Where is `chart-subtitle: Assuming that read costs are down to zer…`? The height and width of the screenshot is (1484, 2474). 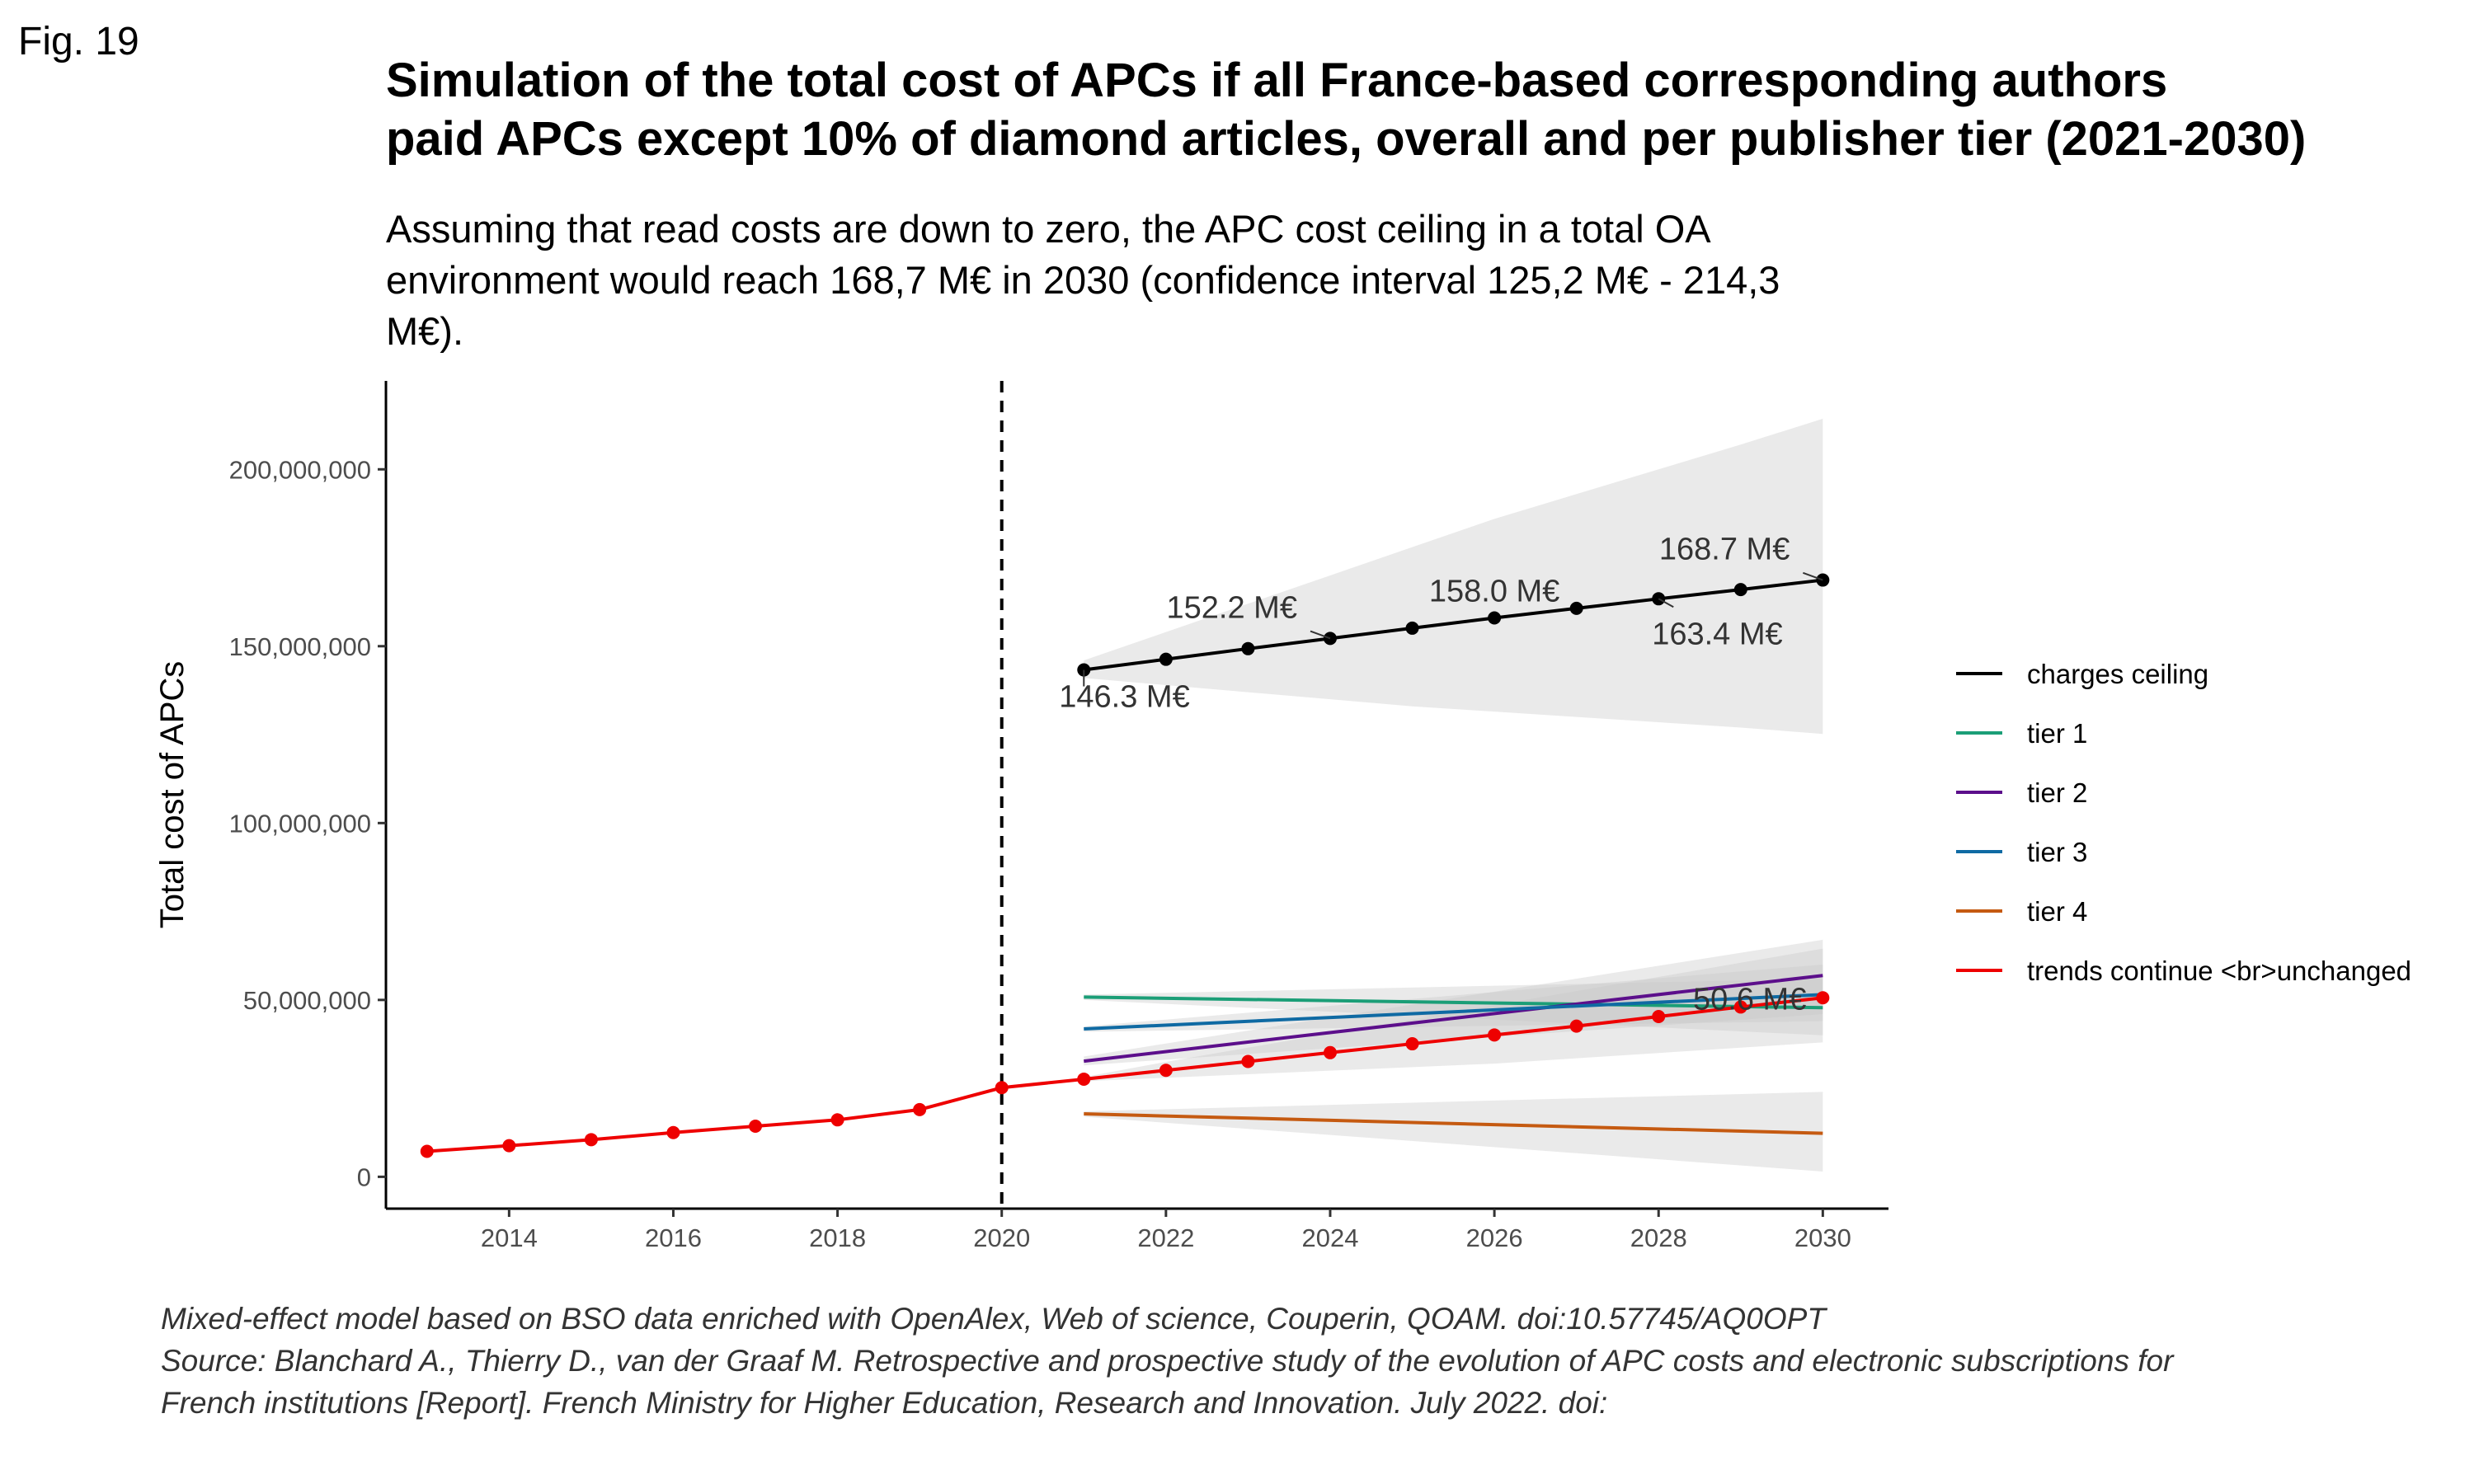 chart-subtitle: Assuming that read costs are down to zer… is located at coordinates (1083, 280).